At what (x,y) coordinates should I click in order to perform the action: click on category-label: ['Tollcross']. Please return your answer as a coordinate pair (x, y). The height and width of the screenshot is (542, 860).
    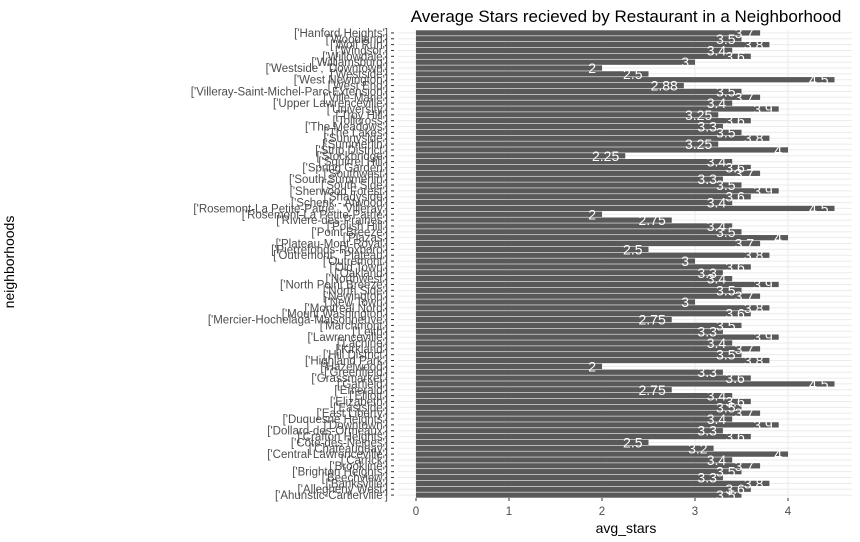
    Looking at the image, I should click on (360, 122).